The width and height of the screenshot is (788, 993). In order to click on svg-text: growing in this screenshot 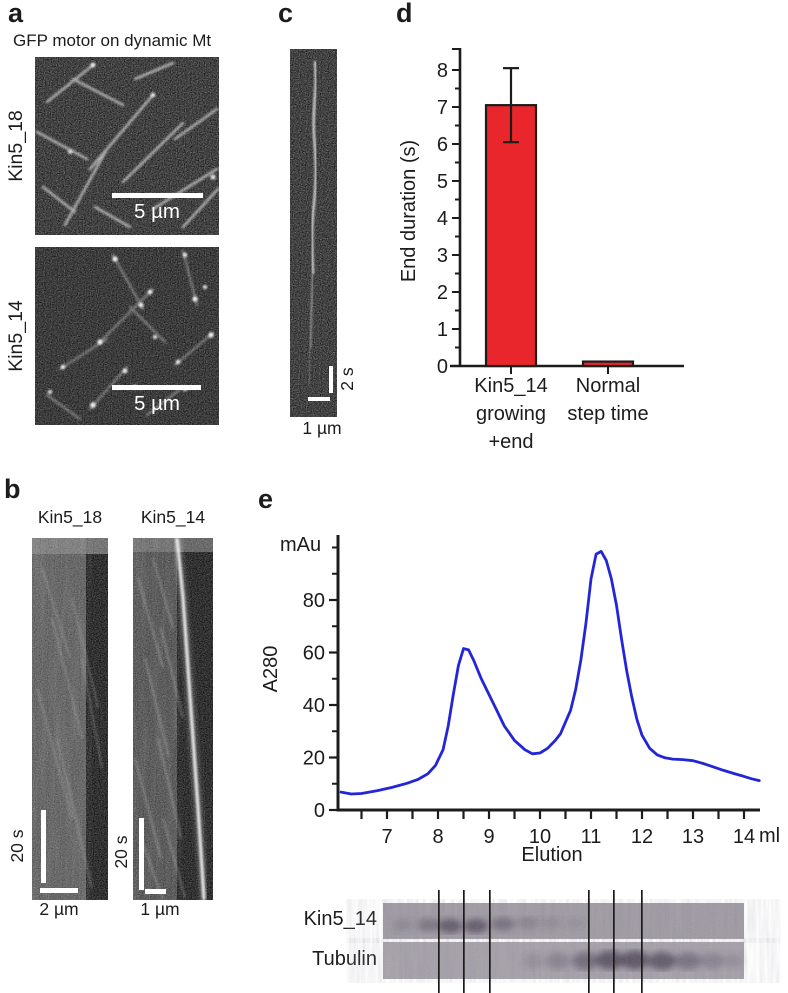, I will do `click(511, 414)`.